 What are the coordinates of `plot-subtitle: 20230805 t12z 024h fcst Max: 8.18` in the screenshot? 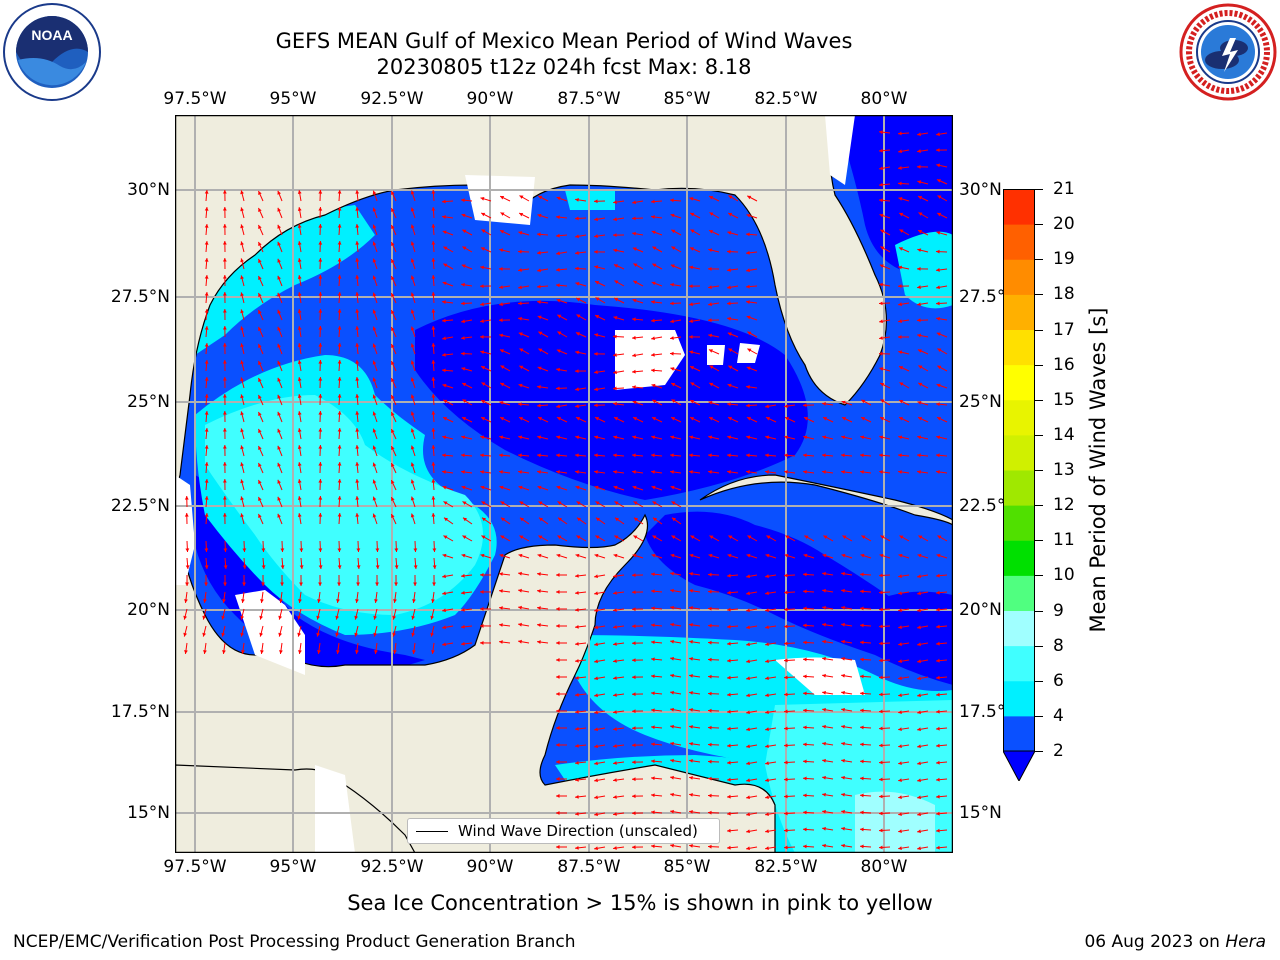 It's located at (564, 67).